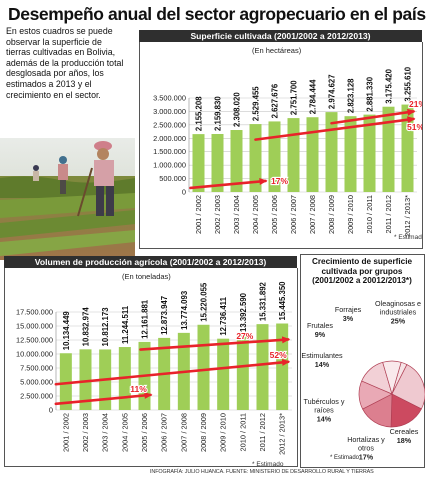 This screenshot has width=429, height=480. I want to click on chart2-x-tick: 2005 / 2006, so click(144, 432).